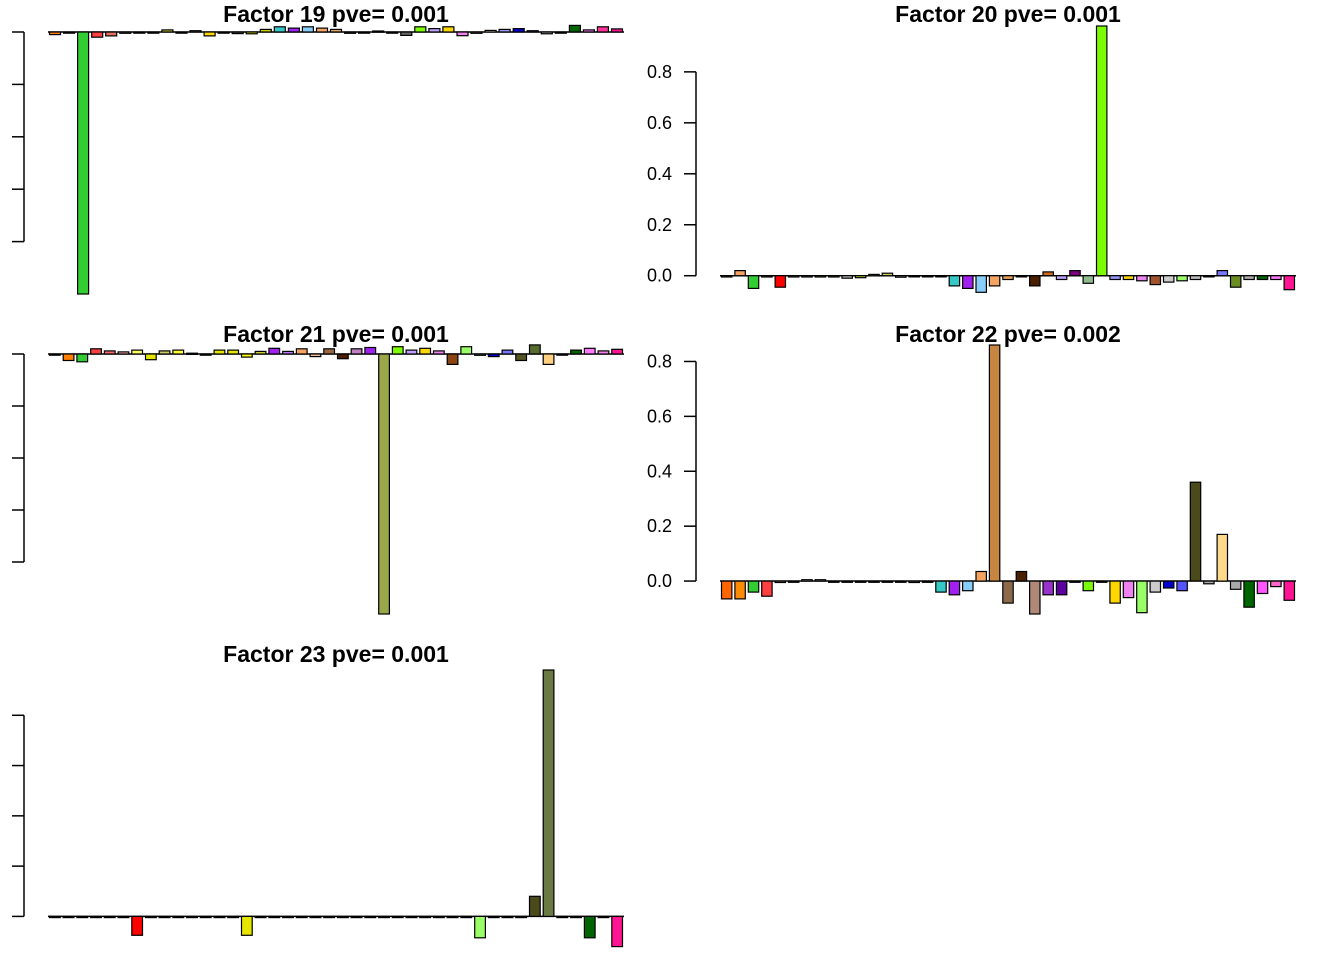 This screenshot has width=1344, height=960. I want to click on panel-title: Factor 21 pve= 0.001, so click(336, 334).